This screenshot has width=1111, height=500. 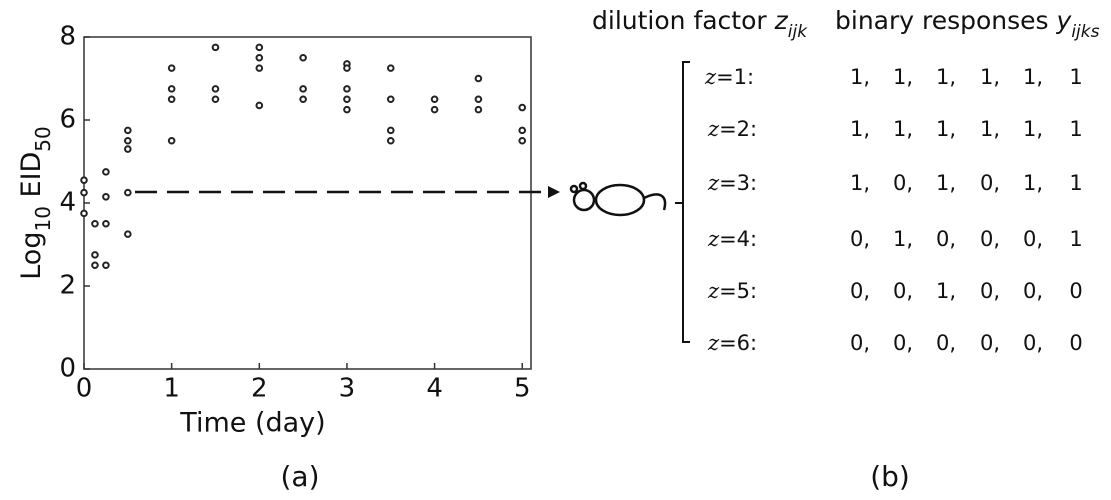 I want to click on y-axis-label-part: 50, so click(x=43, y=138).